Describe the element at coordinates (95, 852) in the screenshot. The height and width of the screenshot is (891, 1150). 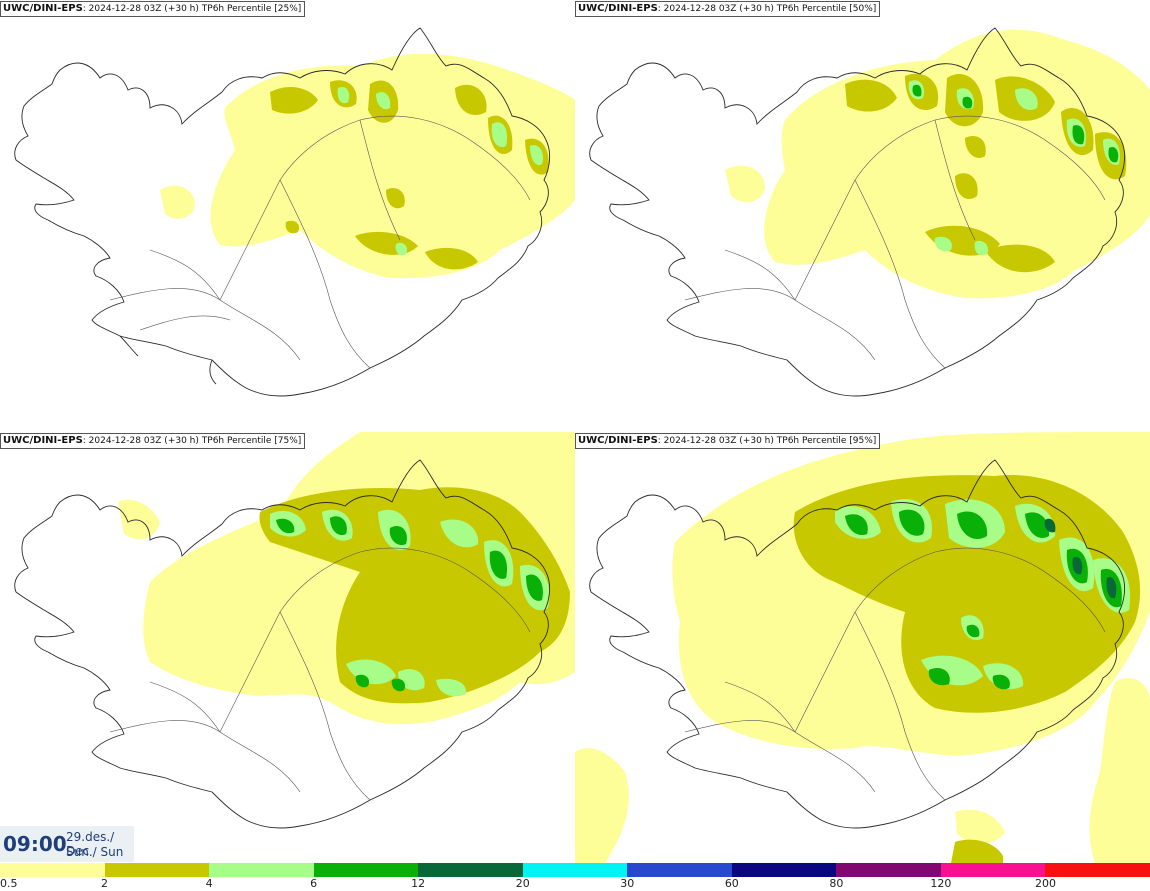
I see `valid-day: Sun./ Sun` at that location.